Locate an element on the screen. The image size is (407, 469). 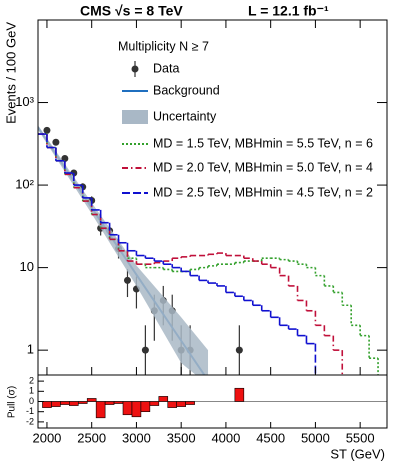
y-tick-label: 1 is located at coordinates (30, 349).